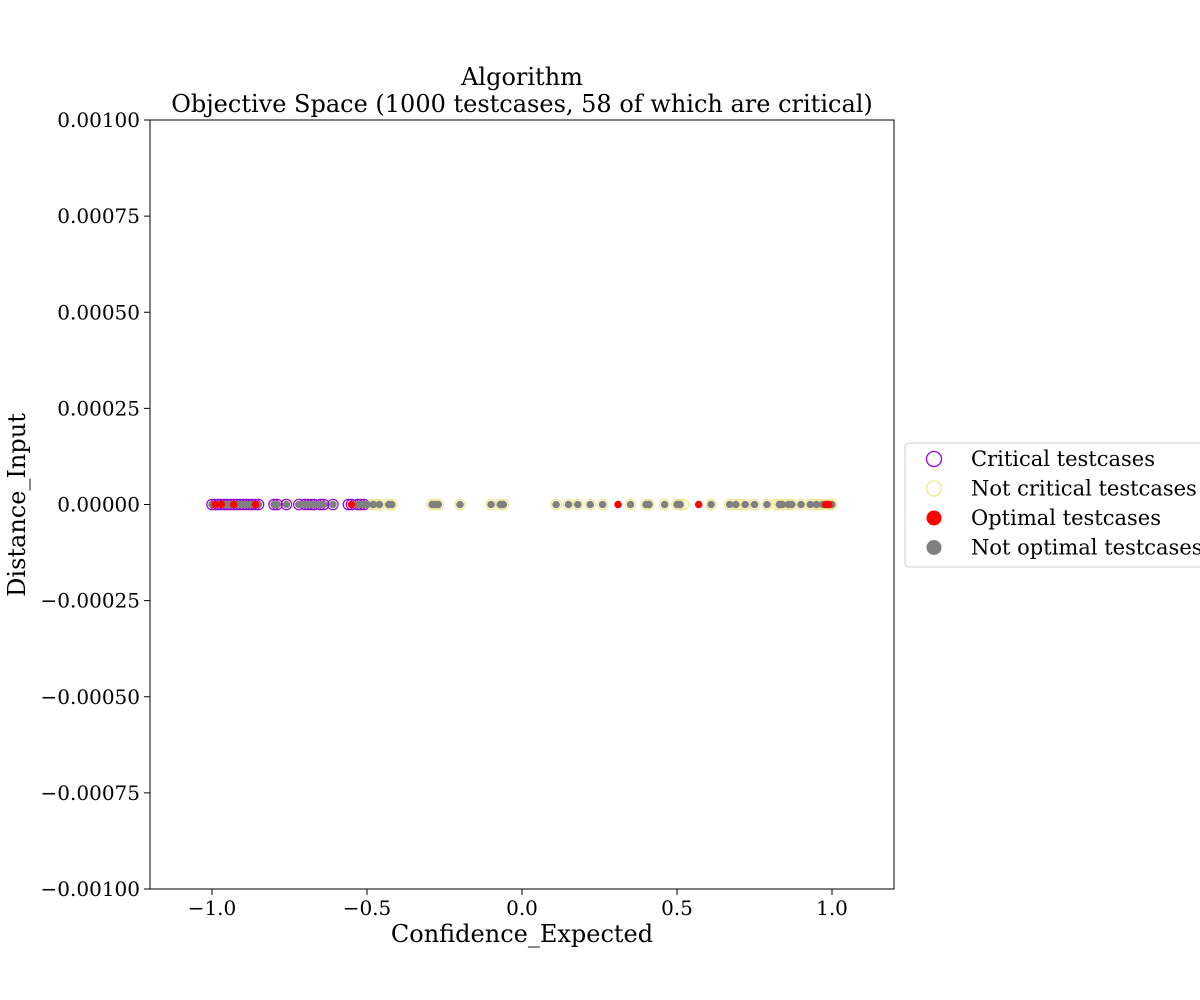 The height and width of the screenshot is (1000, 1200). What do you see at coordinates (367, 908) in the screenshot?
I see `x-tick-label: −0.5` at bounding box center [367, 908].